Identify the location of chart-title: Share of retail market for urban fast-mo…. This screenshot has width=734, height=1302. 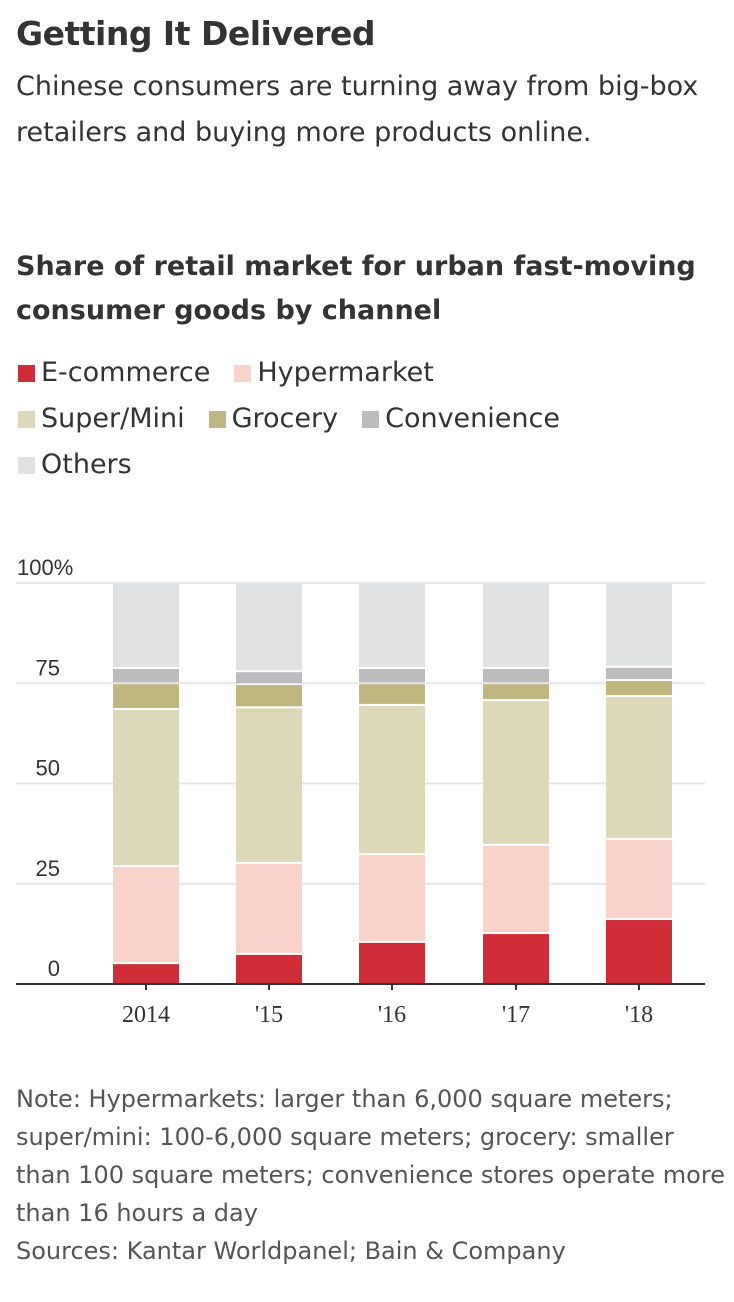
(356, 288).